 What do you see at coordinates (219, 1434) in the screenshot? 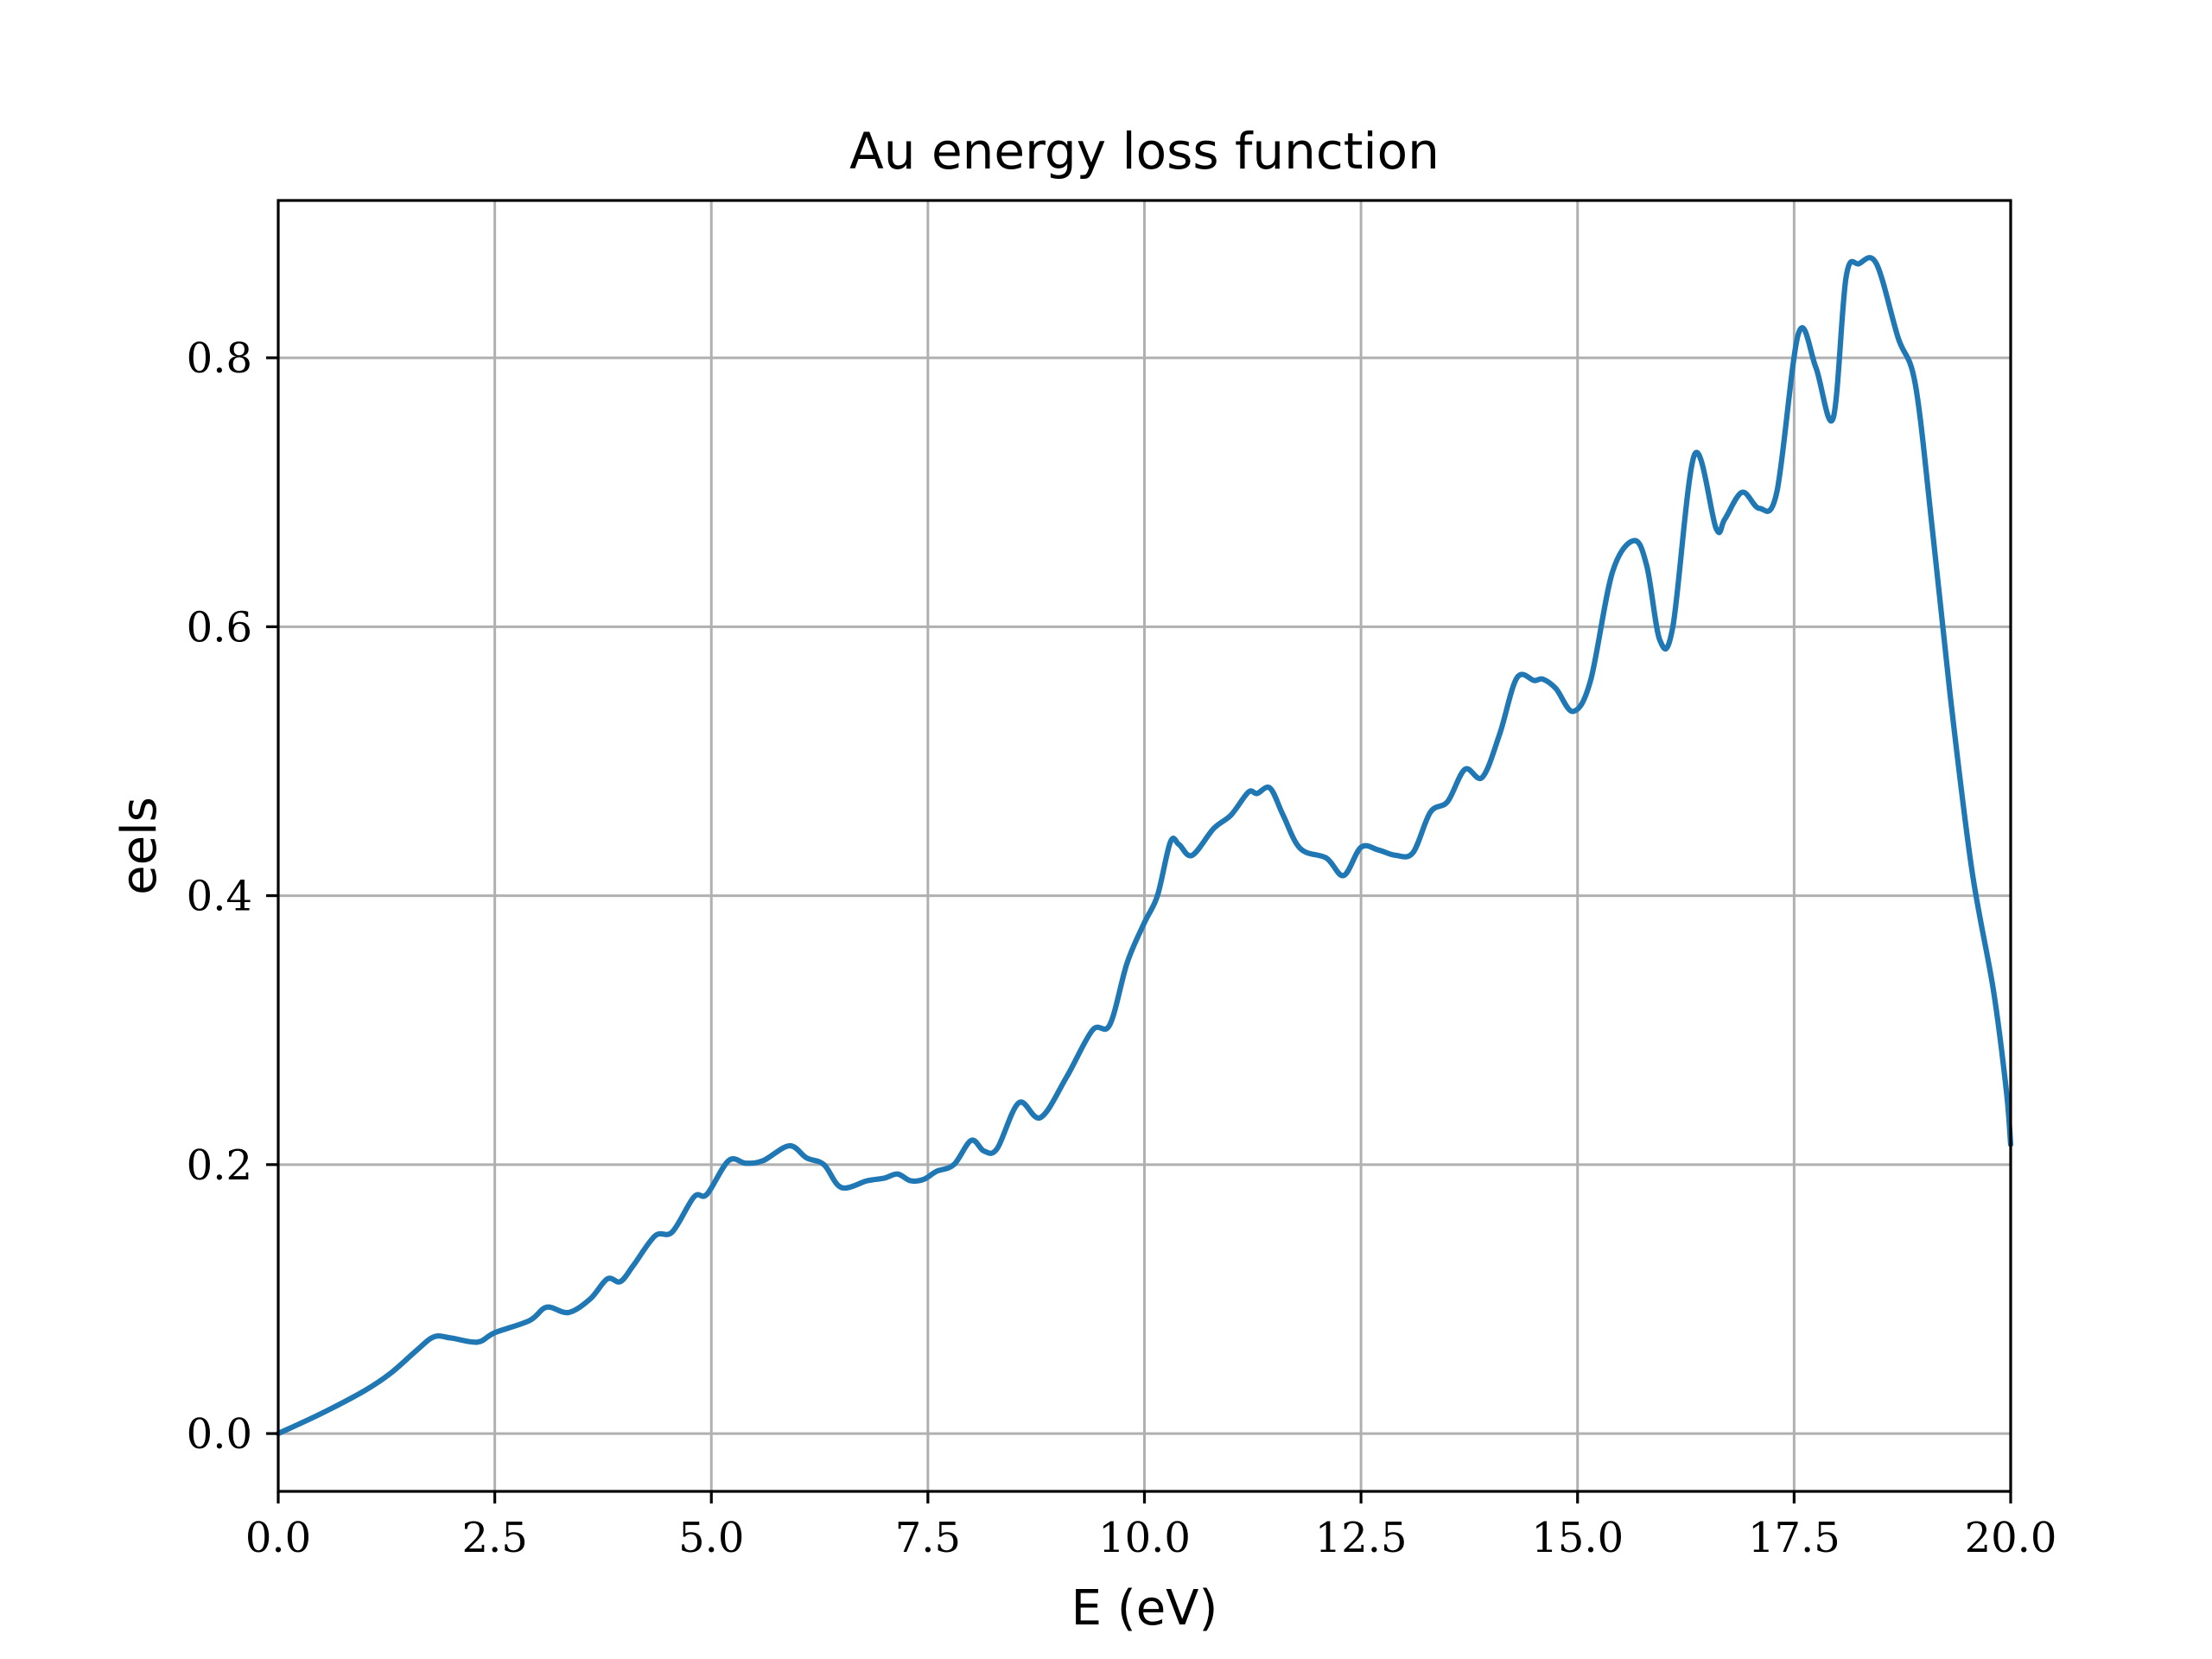
I see `y-tick-label: 0.0` at bounding box center [219, 1434].